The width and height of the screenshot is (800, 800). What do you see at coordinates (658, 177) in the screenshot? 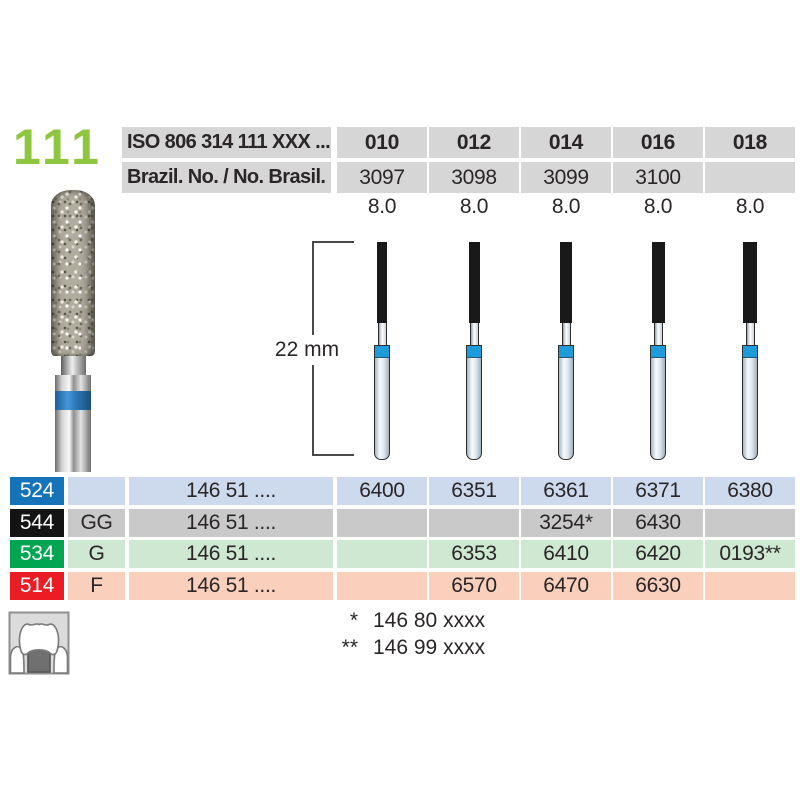
I see `brazil-number: 3100` at bounding box center [658, 177].